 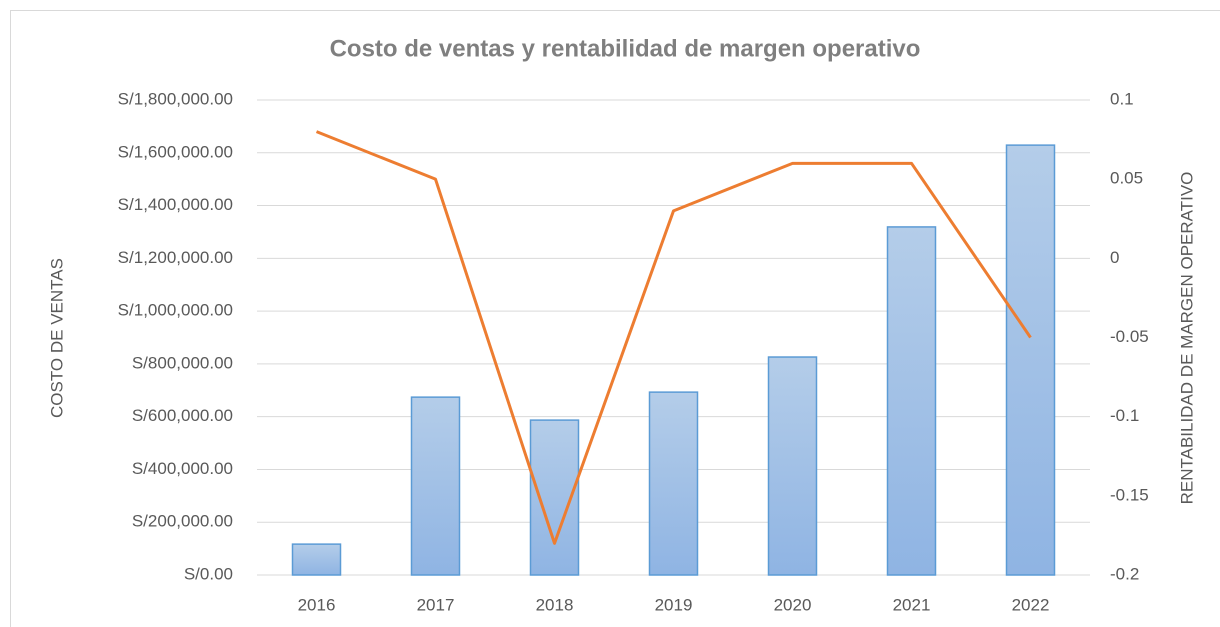 I want to click on y-tick-label: S/0.00, so click(x=208, y=573).